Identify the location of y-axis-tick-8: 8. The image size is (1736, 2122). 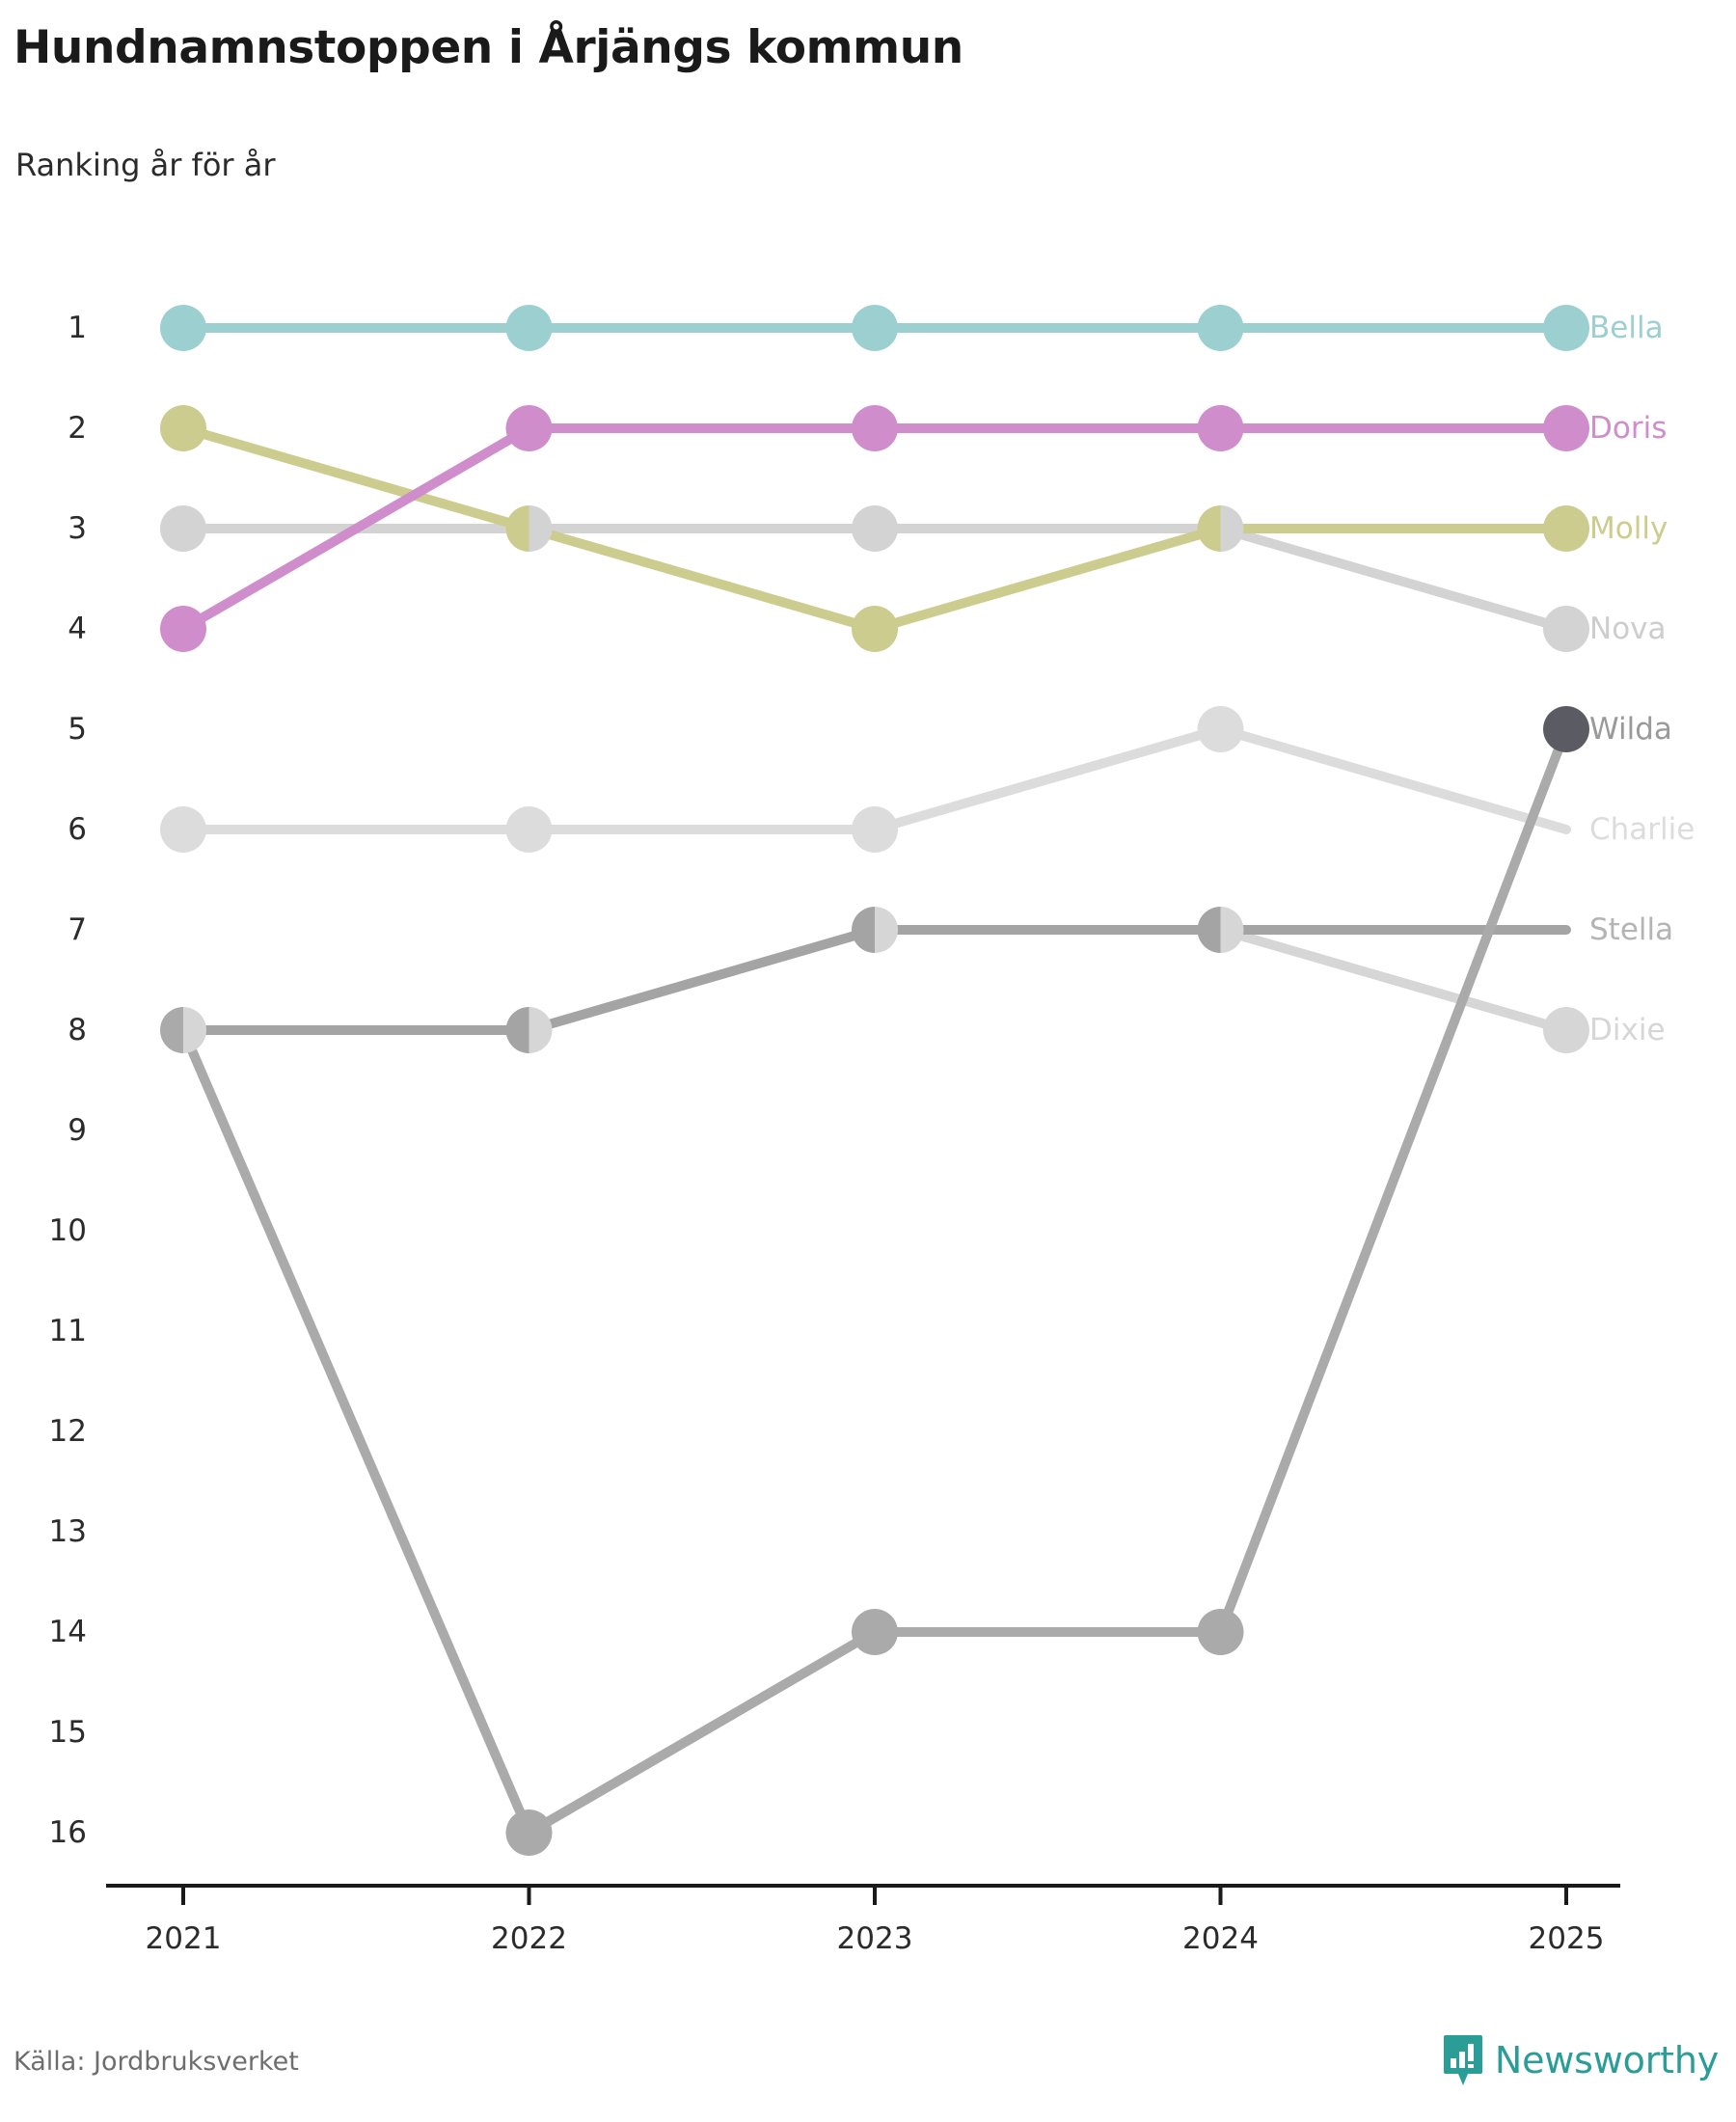
(77, 1030).